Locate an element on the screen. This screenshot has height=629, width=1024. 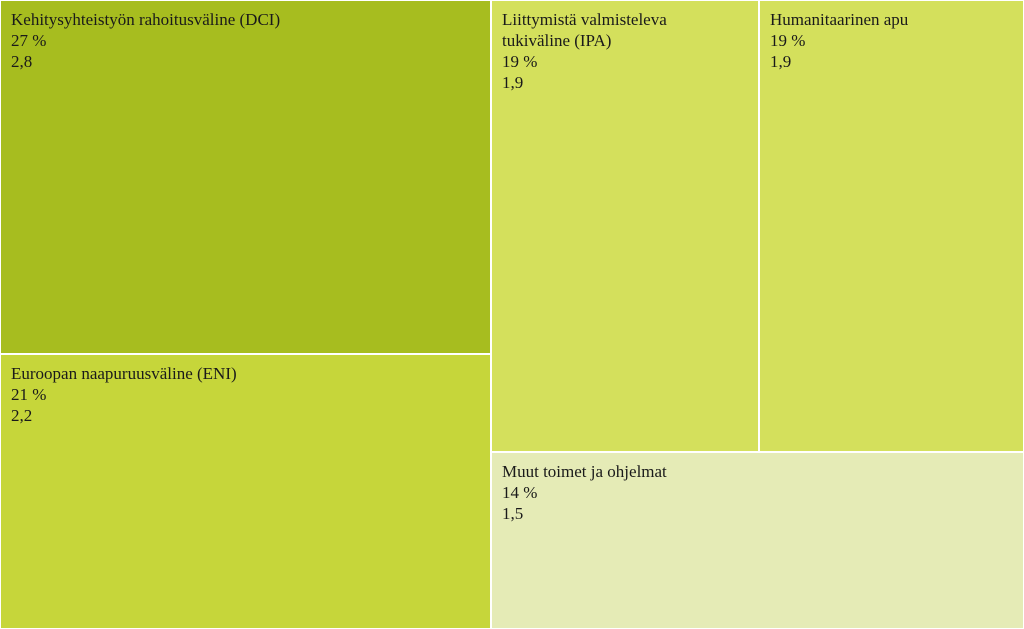
tile-ipa-percent: 19 % is located at coordinates (520, 61).